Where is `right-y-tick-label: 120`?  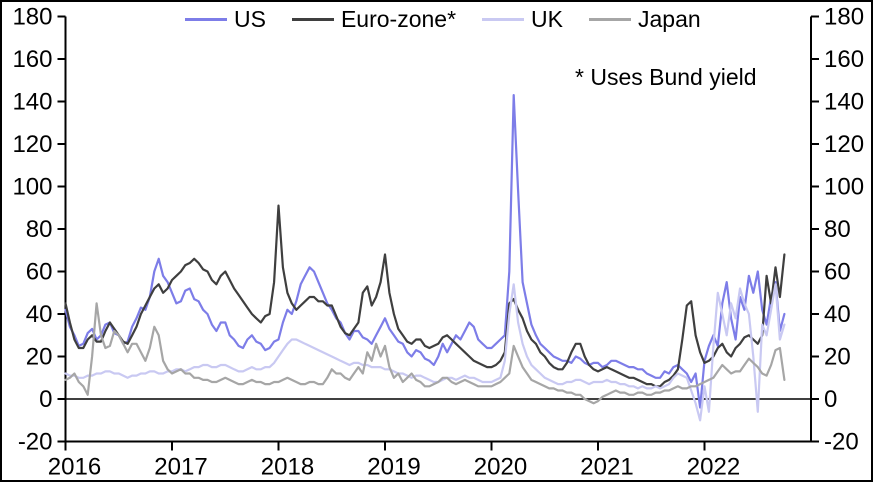
right-y-tick-label: 120 is located at coordinates (844, 144).